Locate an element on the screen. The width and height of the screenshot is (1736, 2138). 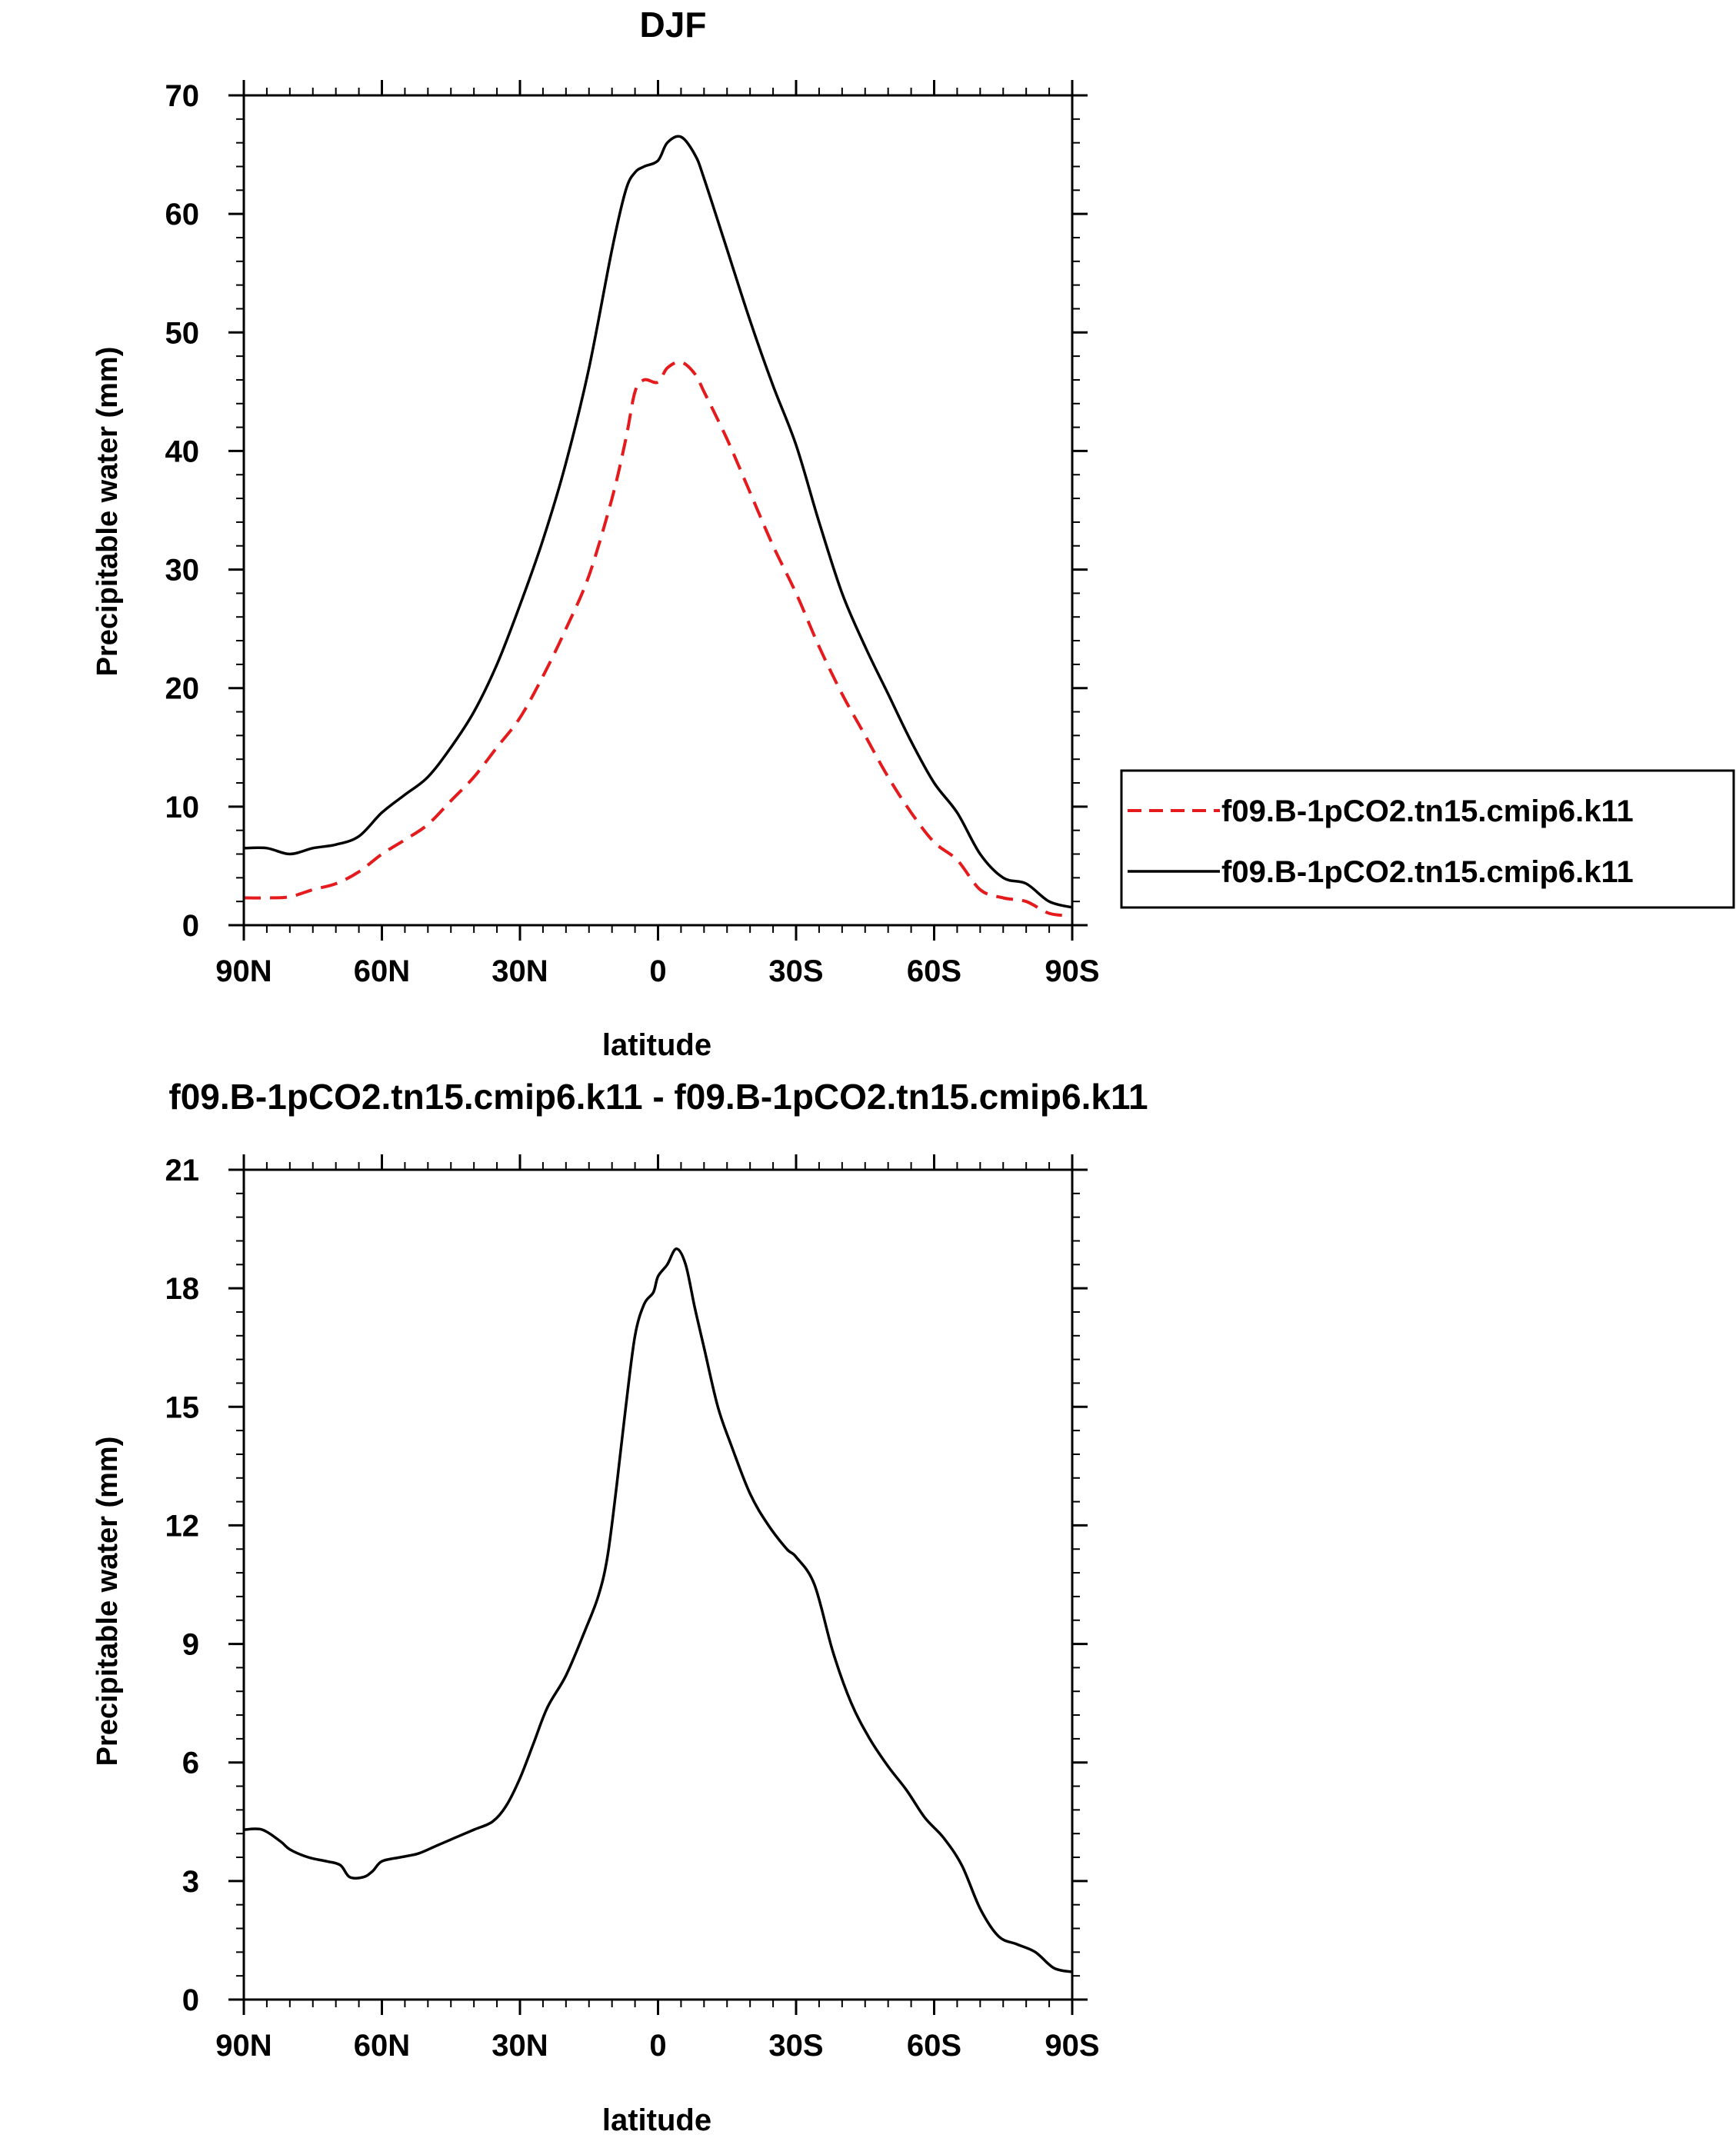
top-x-axis-label: latitude is located at coordinates (656, 1045).